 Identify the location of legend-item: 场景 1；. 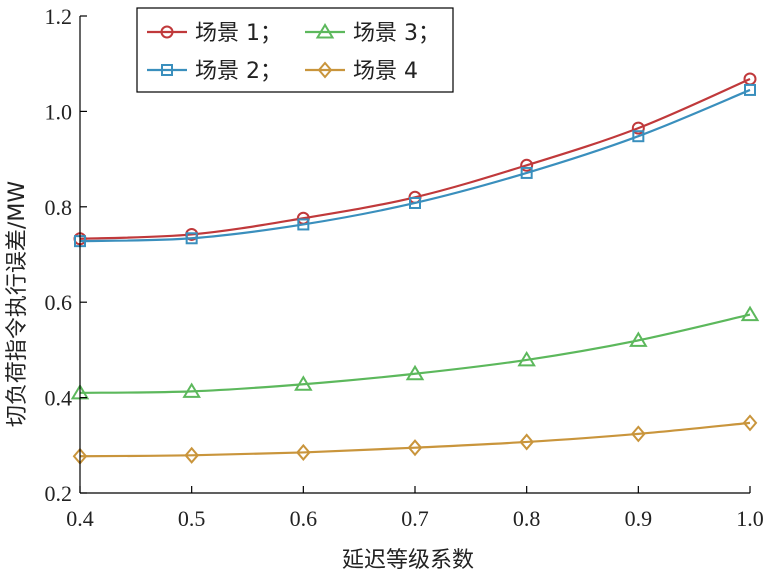
(214, 33).